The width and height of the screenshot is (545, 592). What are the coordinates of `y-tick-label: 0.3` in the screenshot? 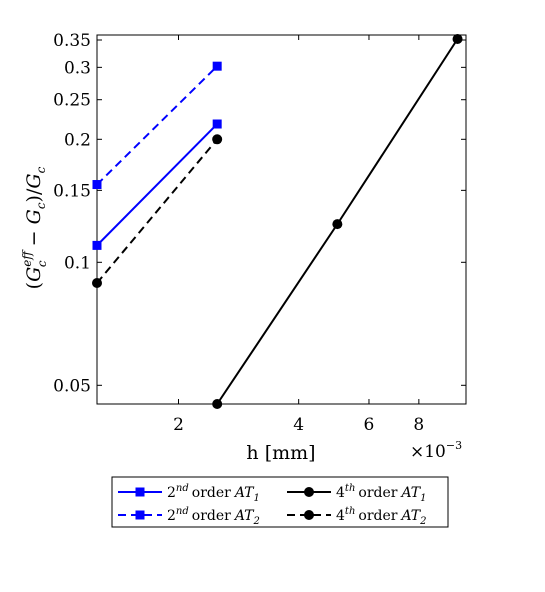 It's located at (77, 68).